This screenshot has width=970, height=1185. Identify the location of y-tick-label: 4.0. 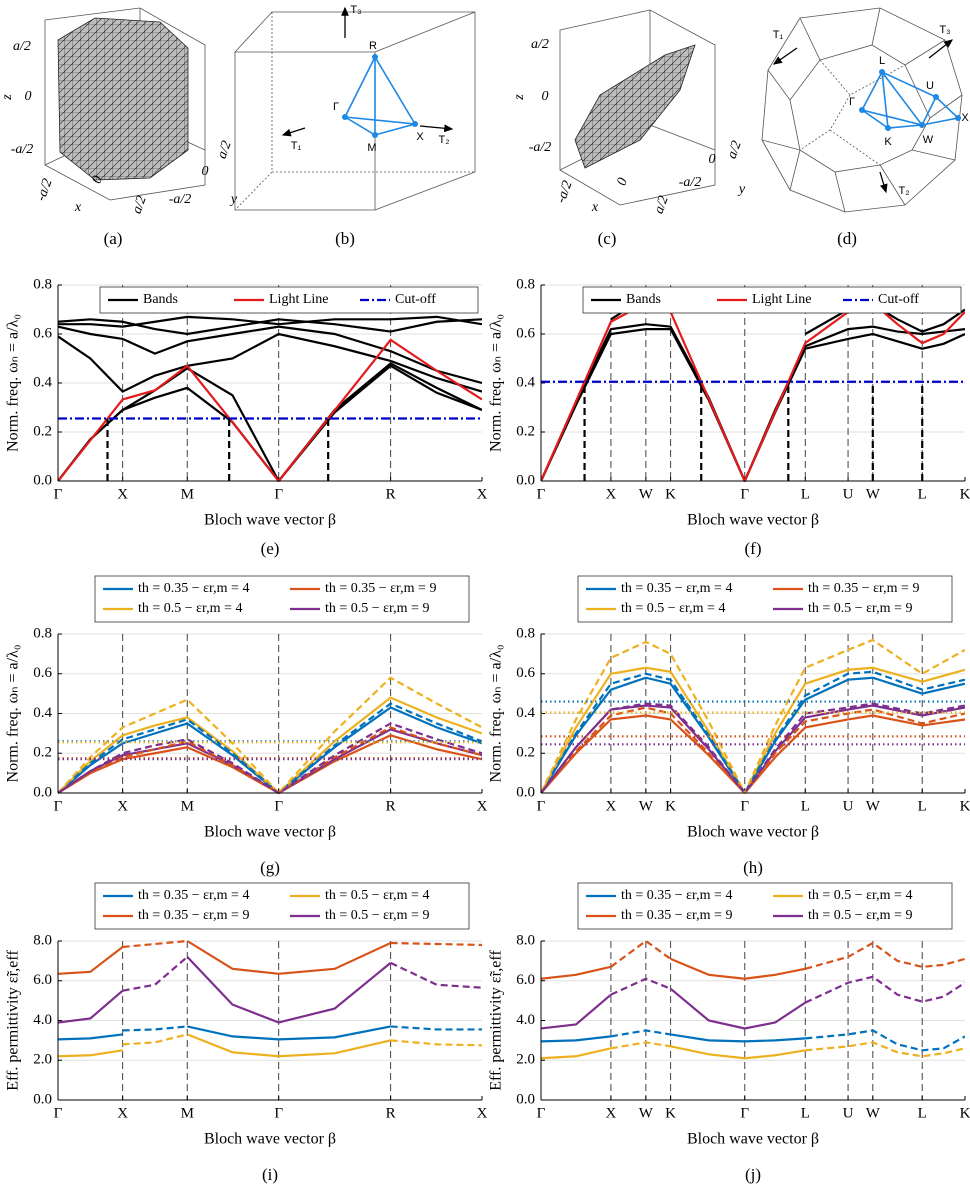
(525, 1020).